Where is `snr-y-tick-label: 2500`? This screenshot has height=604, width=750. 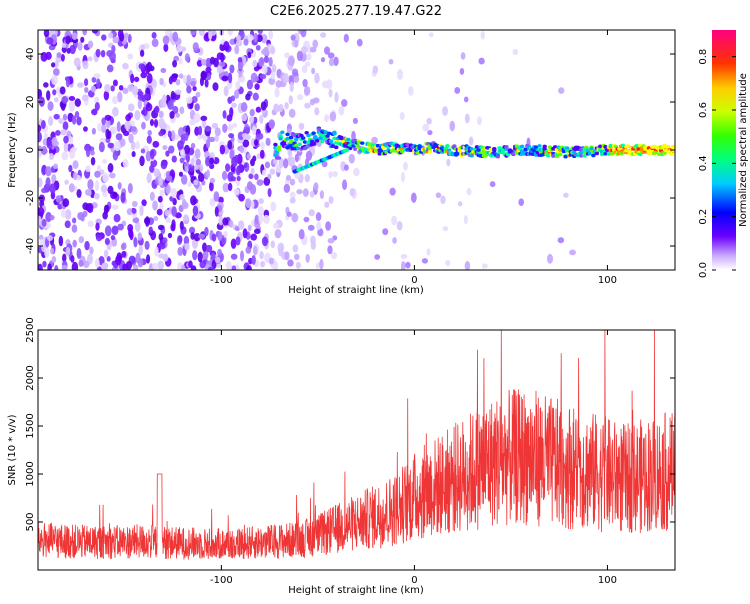
snr-y-tick-label: 2500 is located at coordinates (30, 329).